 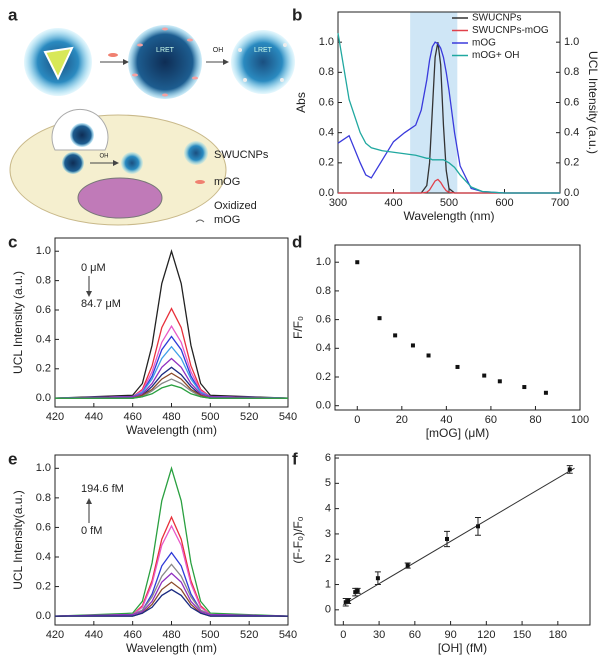 What do you see at coordinates (571, 133) in the screenshot?
I see `y2-tick-label: 0.4` at bounding box center [571, 133].